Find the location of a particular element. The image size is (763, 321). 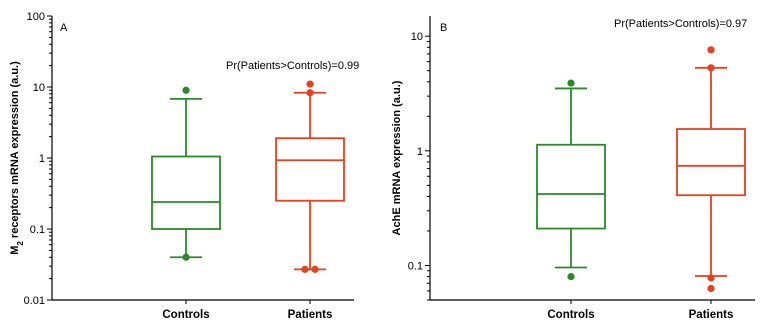

y-axis-label-main: M is located at coordinates (15, 250).